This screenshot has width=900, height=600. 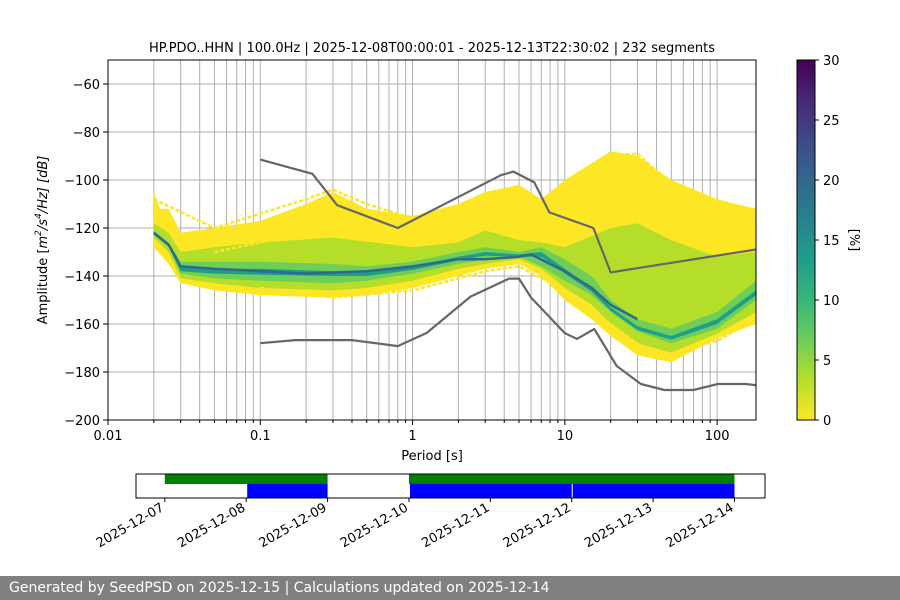 I want to click on y-tick-label: −100, so click(x=82, y=181).